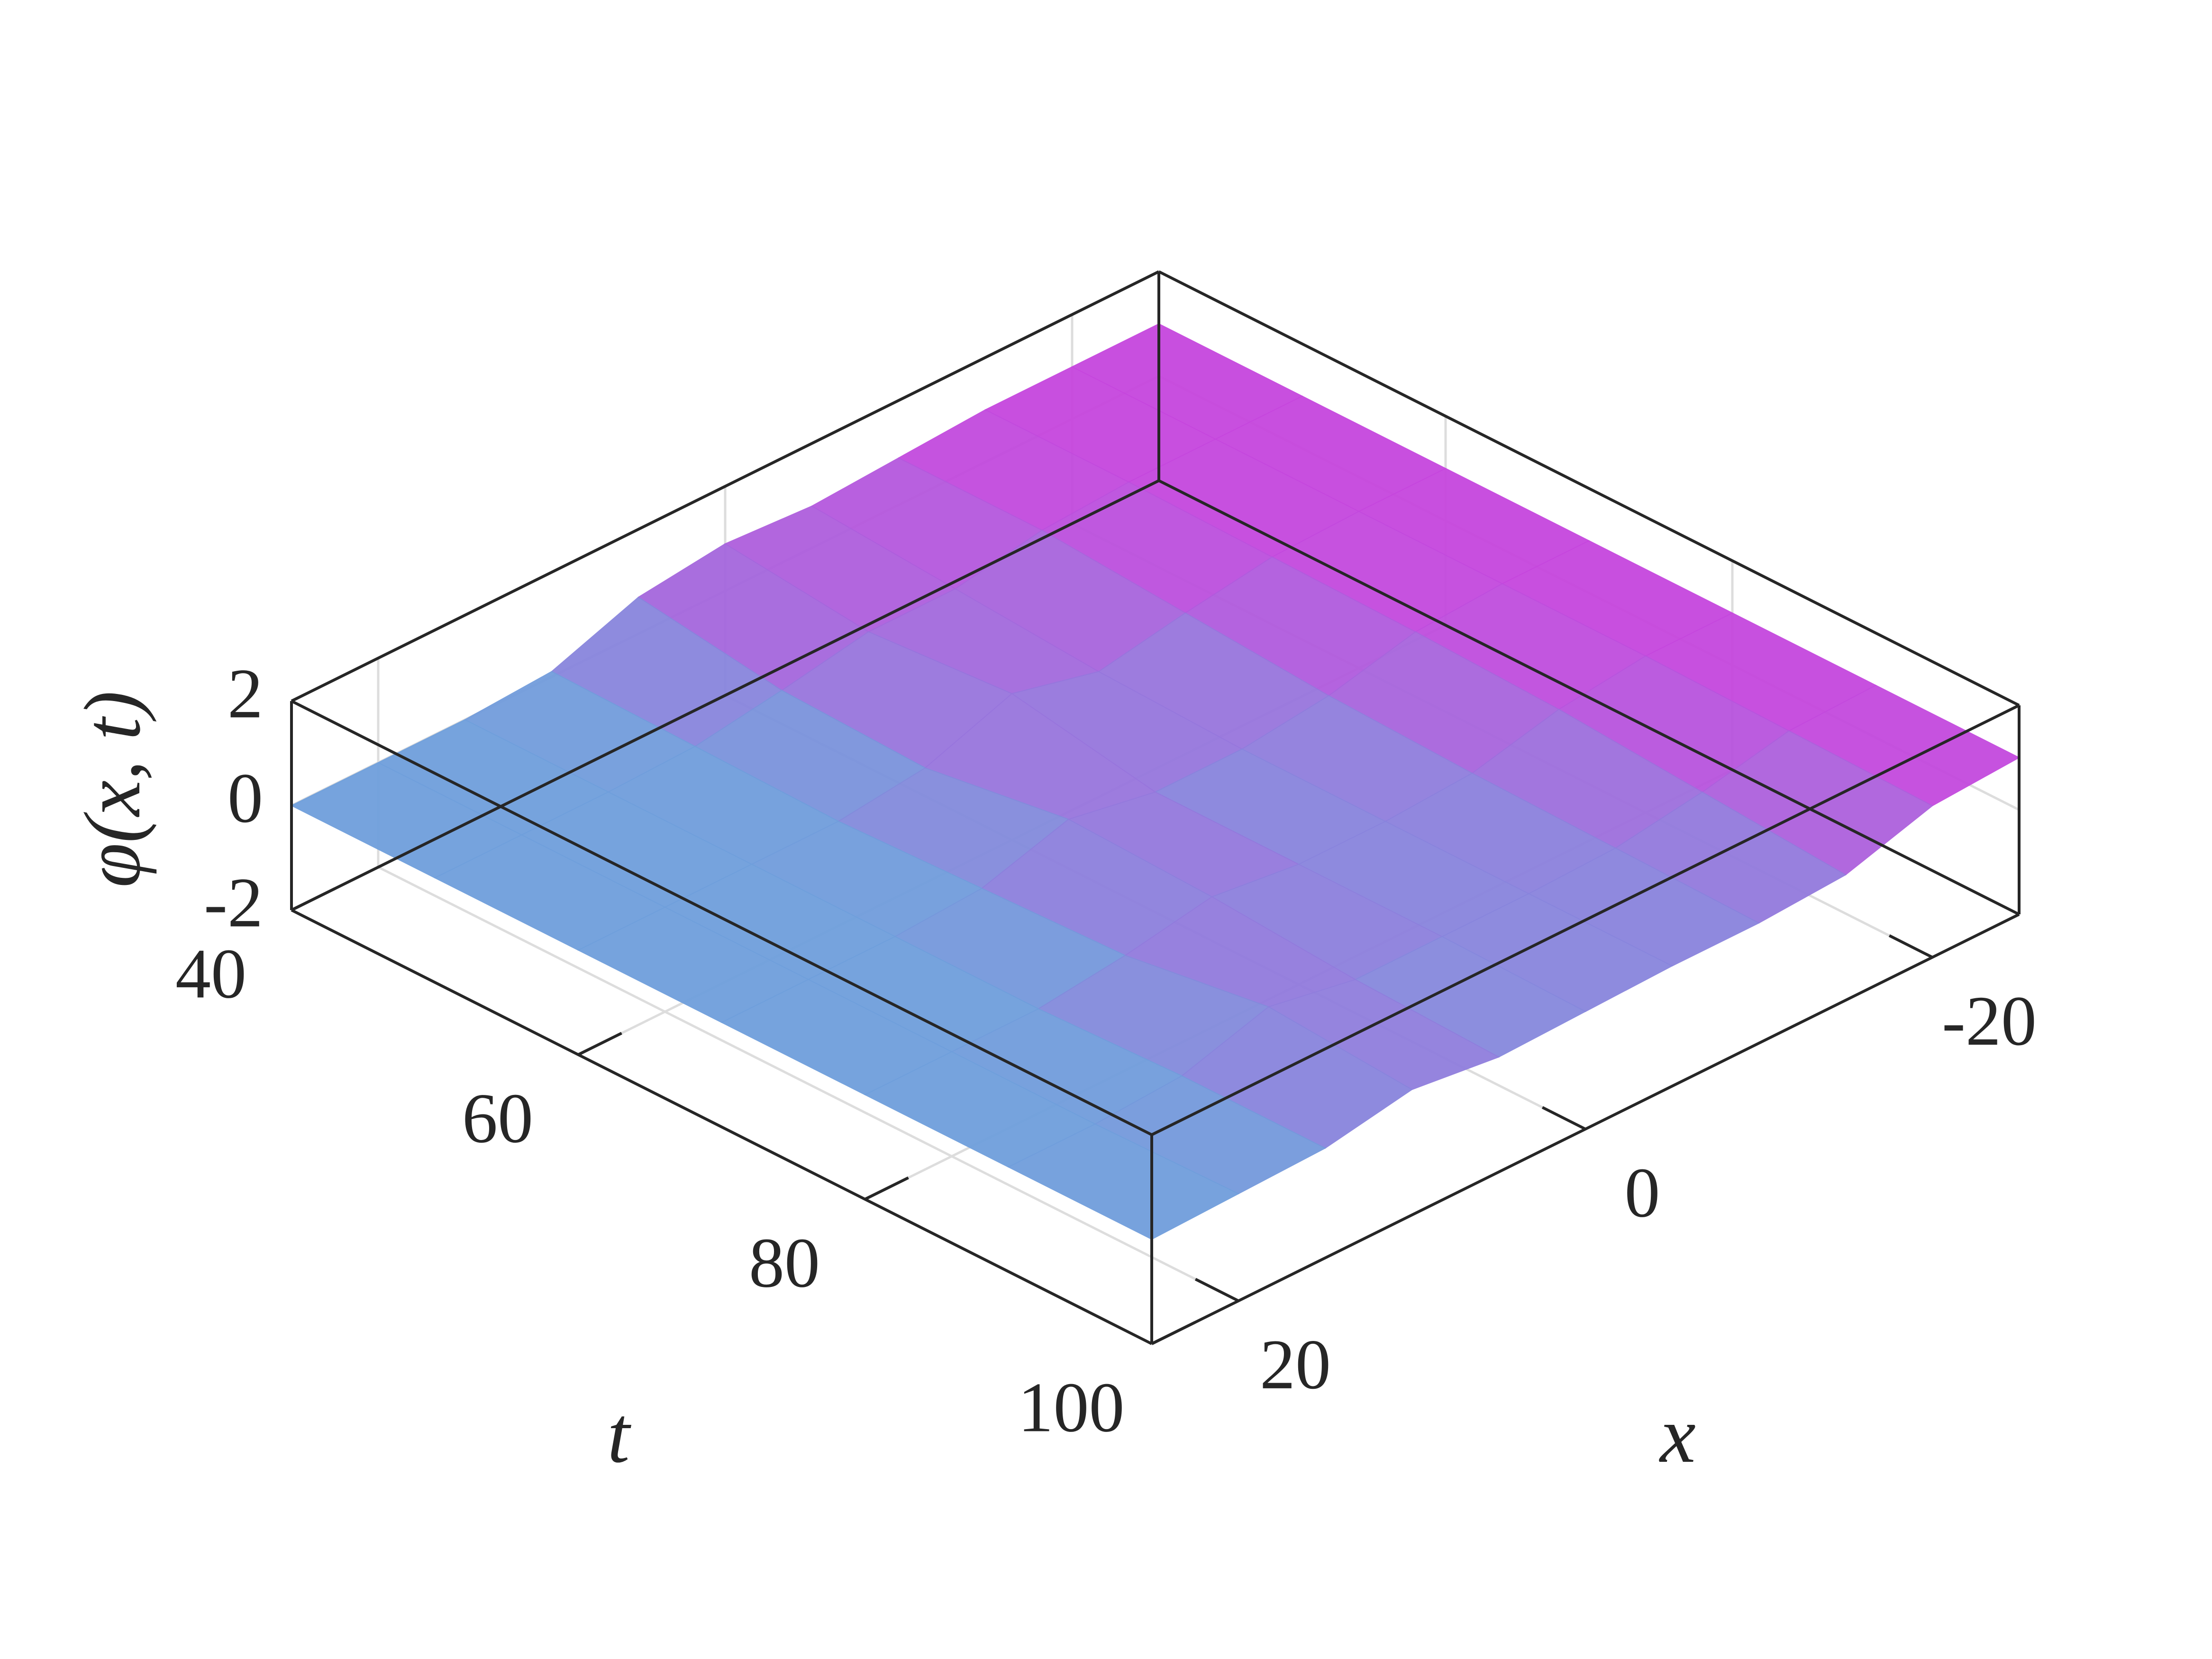 This screenshot has height=1659, width=2212. What do you see at coordinates (210, 973) in the screenshot?
I see `y-tick-label: 40` at bounding box center [210, 973].